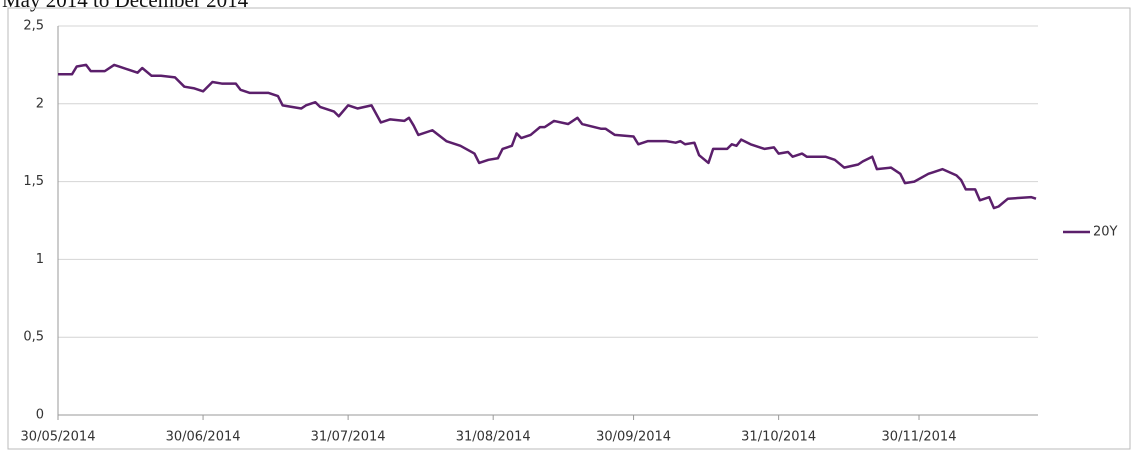 The image size is (1131, 450). Describe the element at coordinates (778, 437) in the screenshot. I see `x-tick-label: 31/10/2014` at that location.